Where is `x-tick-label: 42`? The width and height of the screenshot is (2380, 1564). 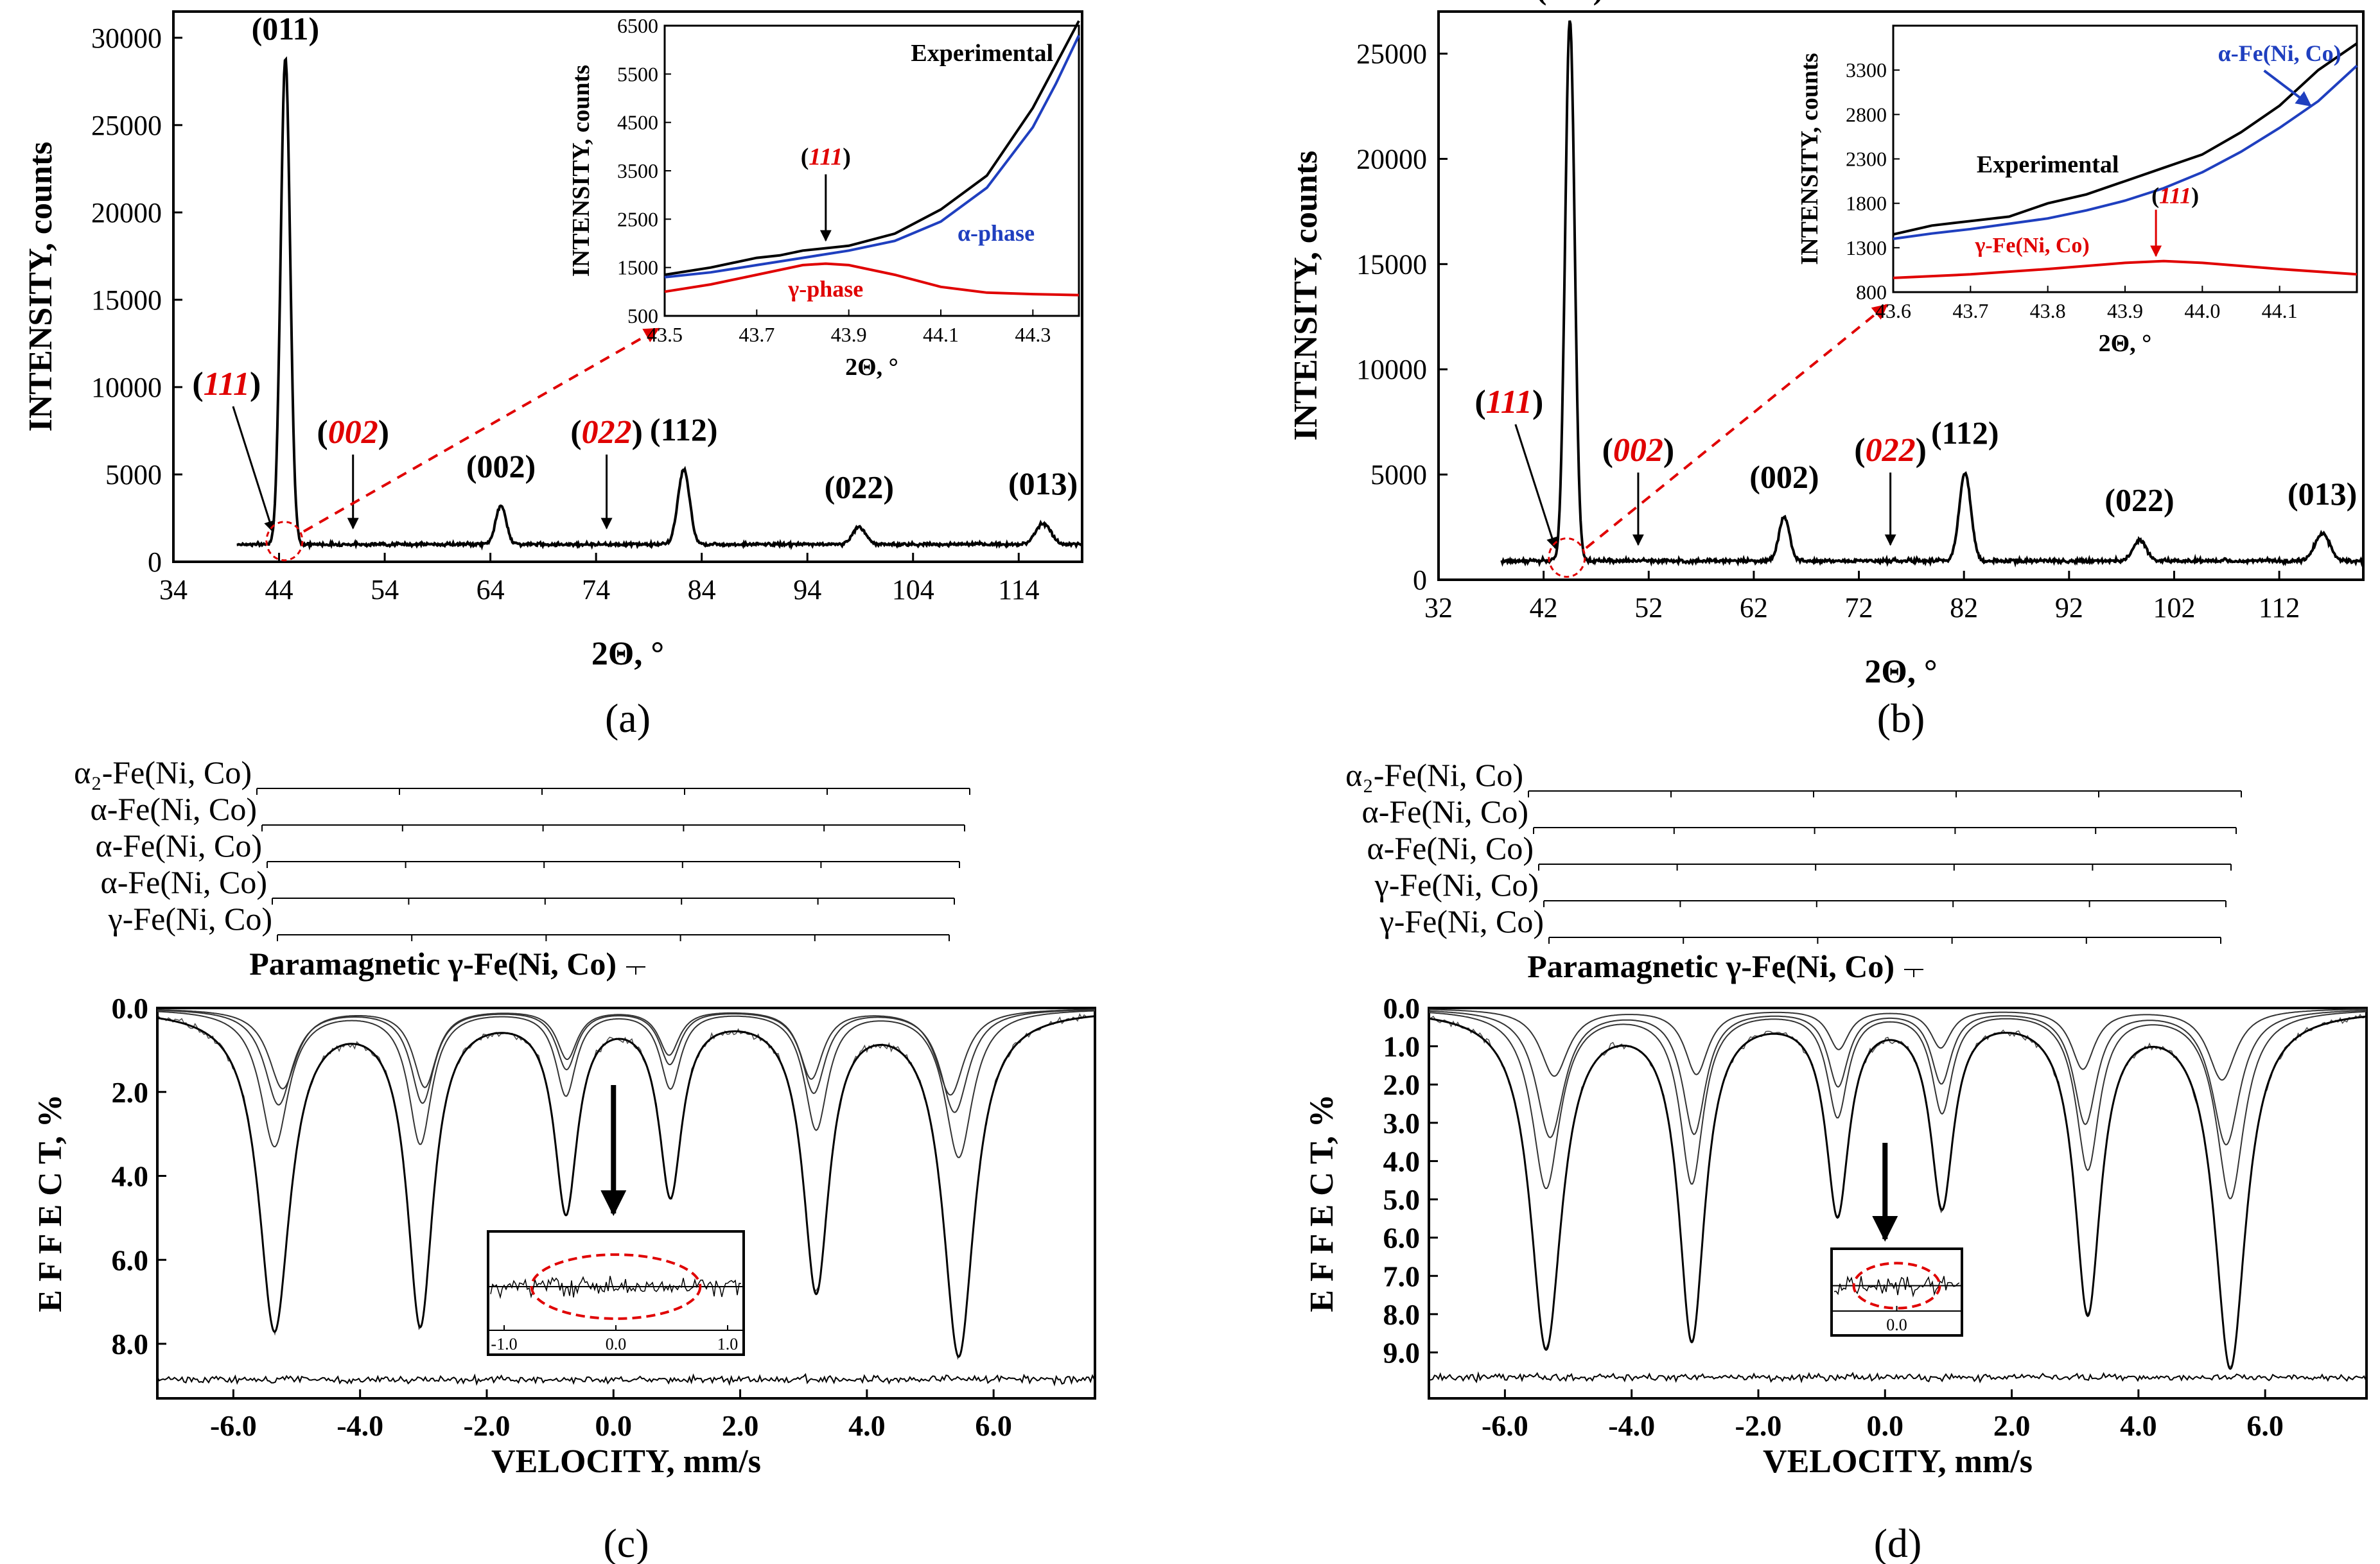
x-tick-label: 42 is located at coordinates (1544, 607).